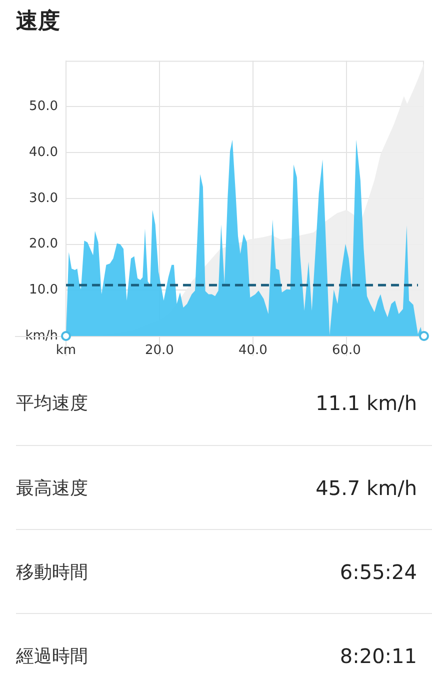 This screenshot has height=682, width=432. What do you see at coordinates (43, 290) in the screenshot?
I see `y-tick-label: 10.0` at bounding box center [43, 290].